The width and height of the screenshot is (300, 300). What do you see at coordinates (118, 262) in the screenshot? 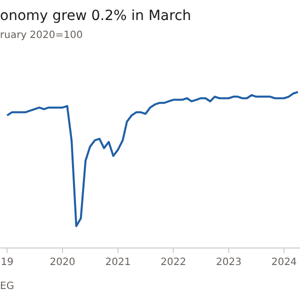
I see `x-tick-label: 2021` at bounding box center [118, 262].